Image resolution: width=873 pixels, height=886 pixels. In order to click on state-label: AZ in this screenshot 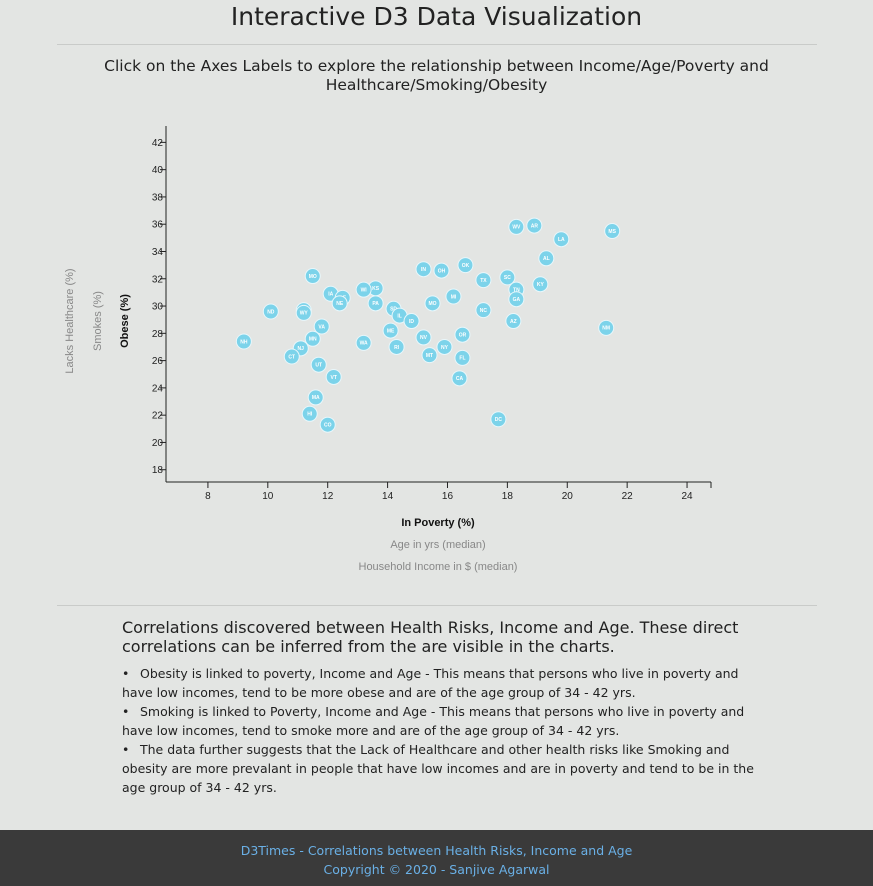, I will do `click(513, 322)`.